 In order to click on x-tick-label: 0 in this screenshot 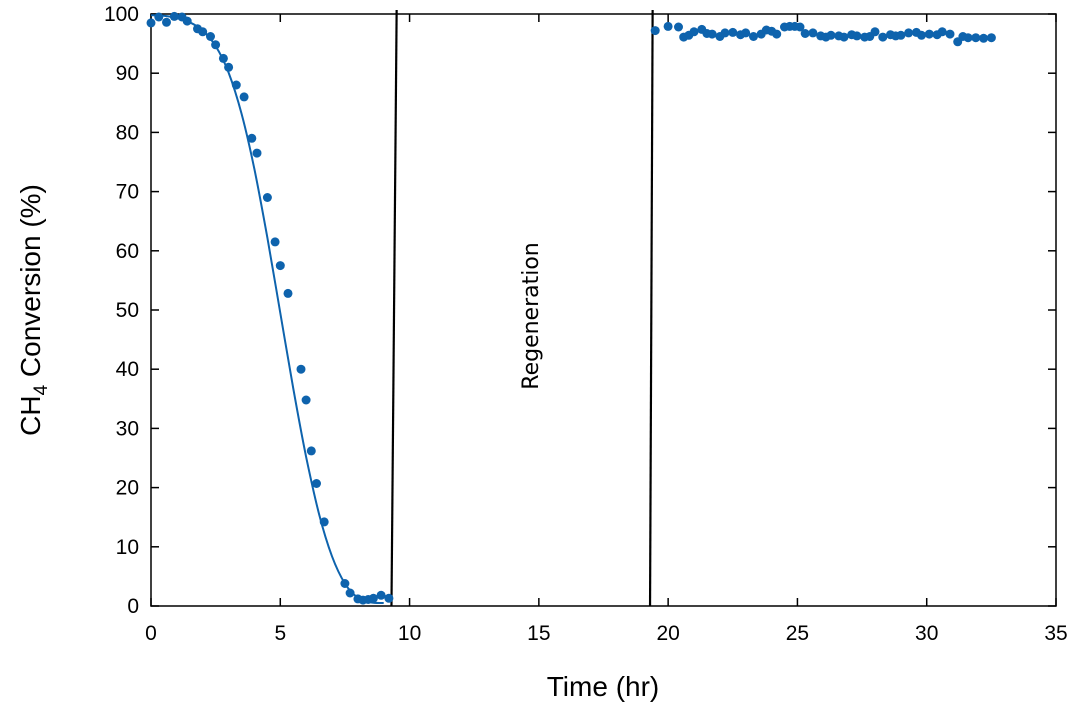, I will do `click(151, 633)`.